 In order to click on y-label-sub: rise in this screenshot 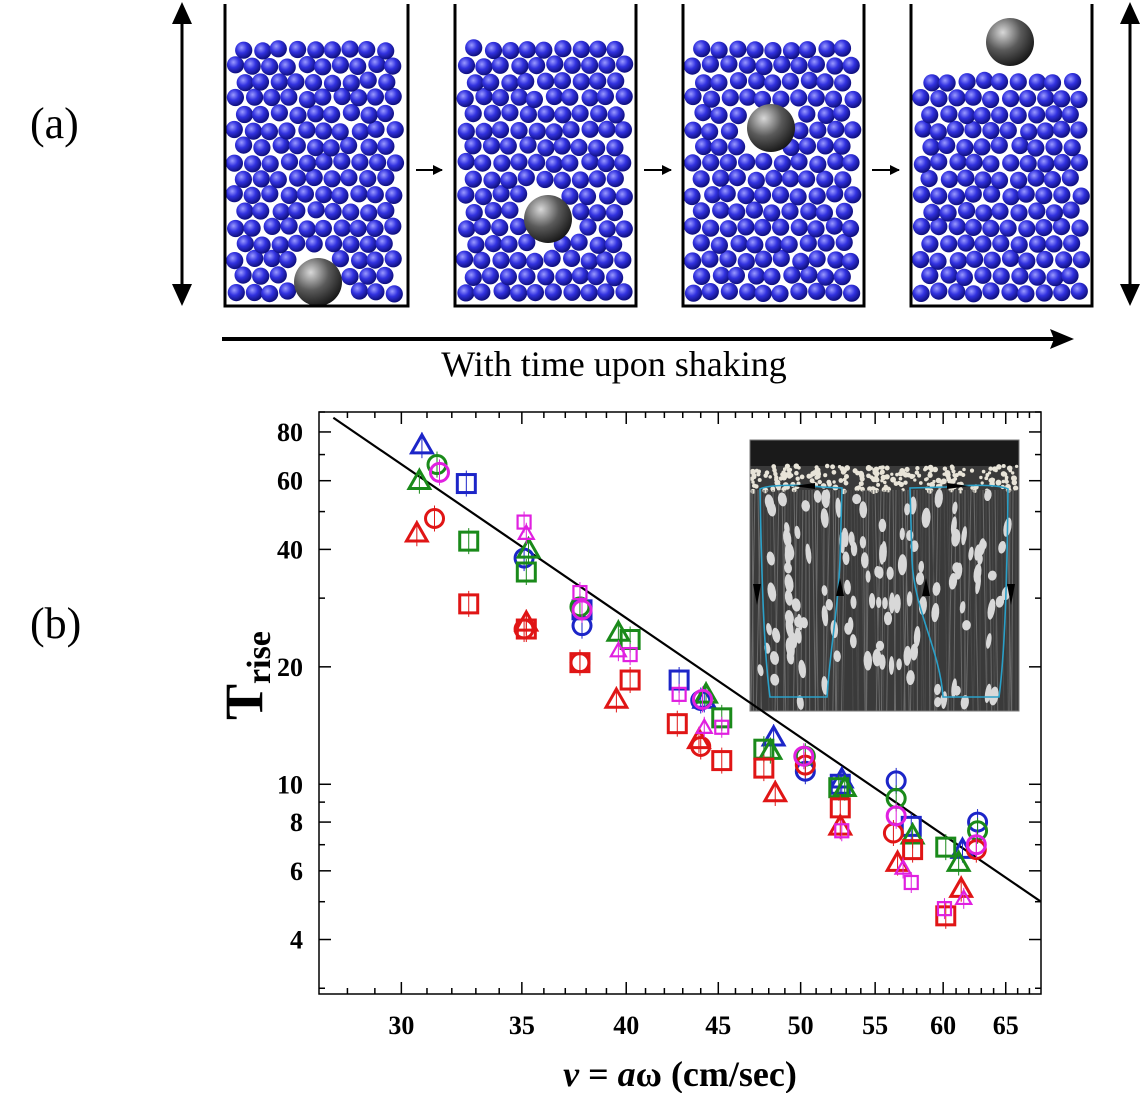, I will do `click(259, 657)`.